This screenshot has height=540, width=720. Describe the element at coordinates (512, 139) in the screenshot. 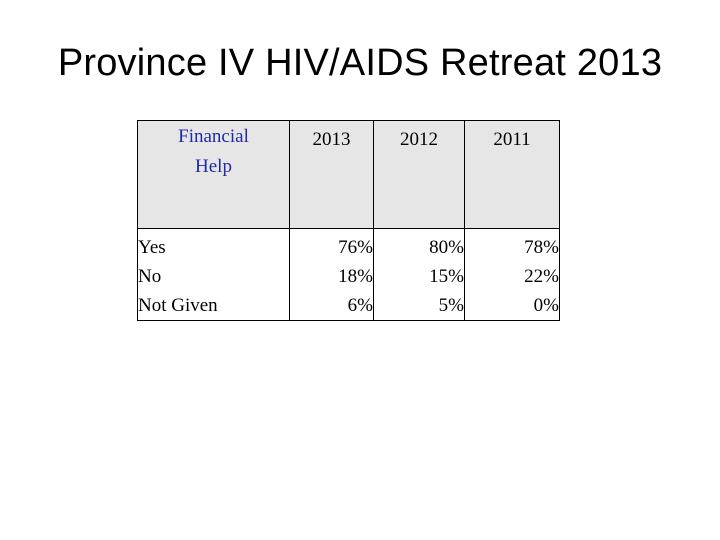

I see `header-2011: 2011` at that location.